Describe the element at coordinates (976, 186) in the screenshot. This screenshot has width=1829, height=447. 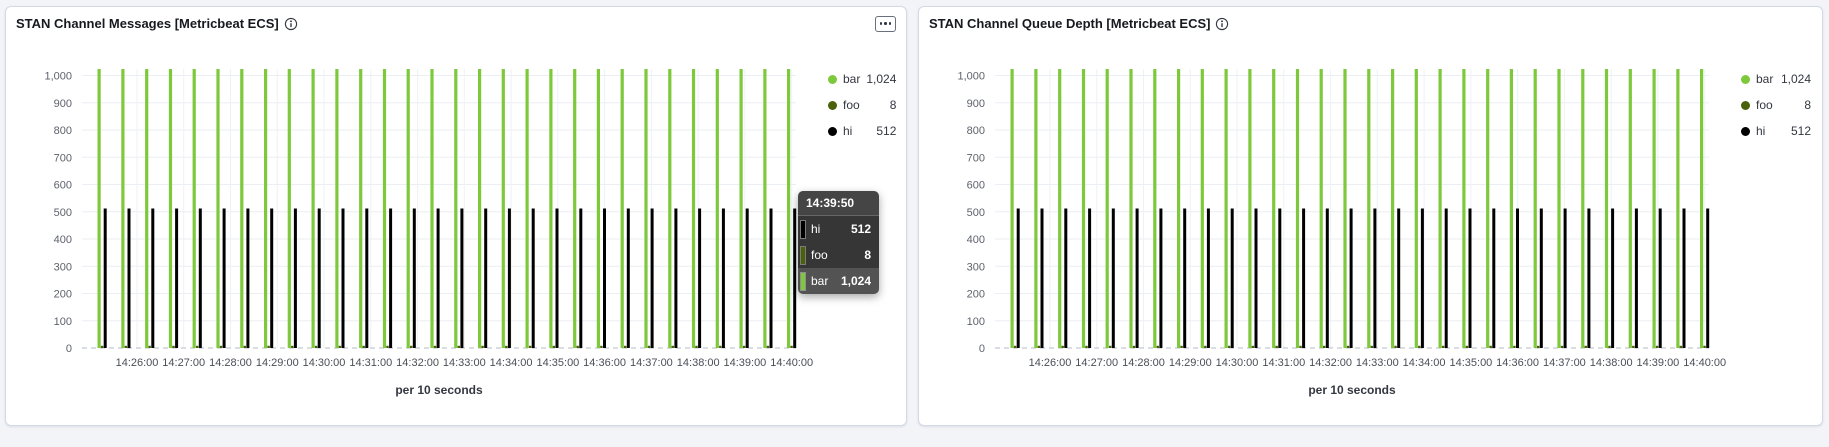
I see `svg-text: 600` at that location.